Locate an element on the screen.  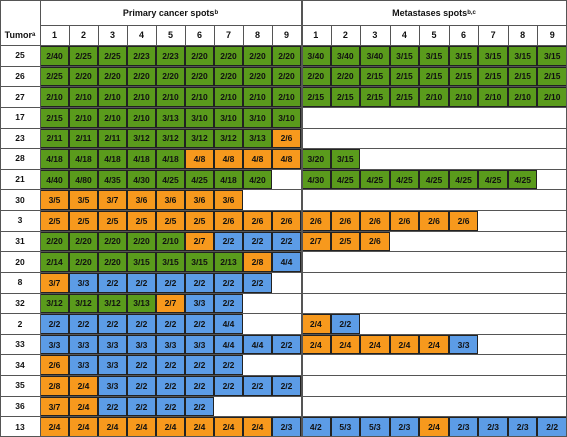
spot-cell: 4/2 is located at coordinates (316, 427).